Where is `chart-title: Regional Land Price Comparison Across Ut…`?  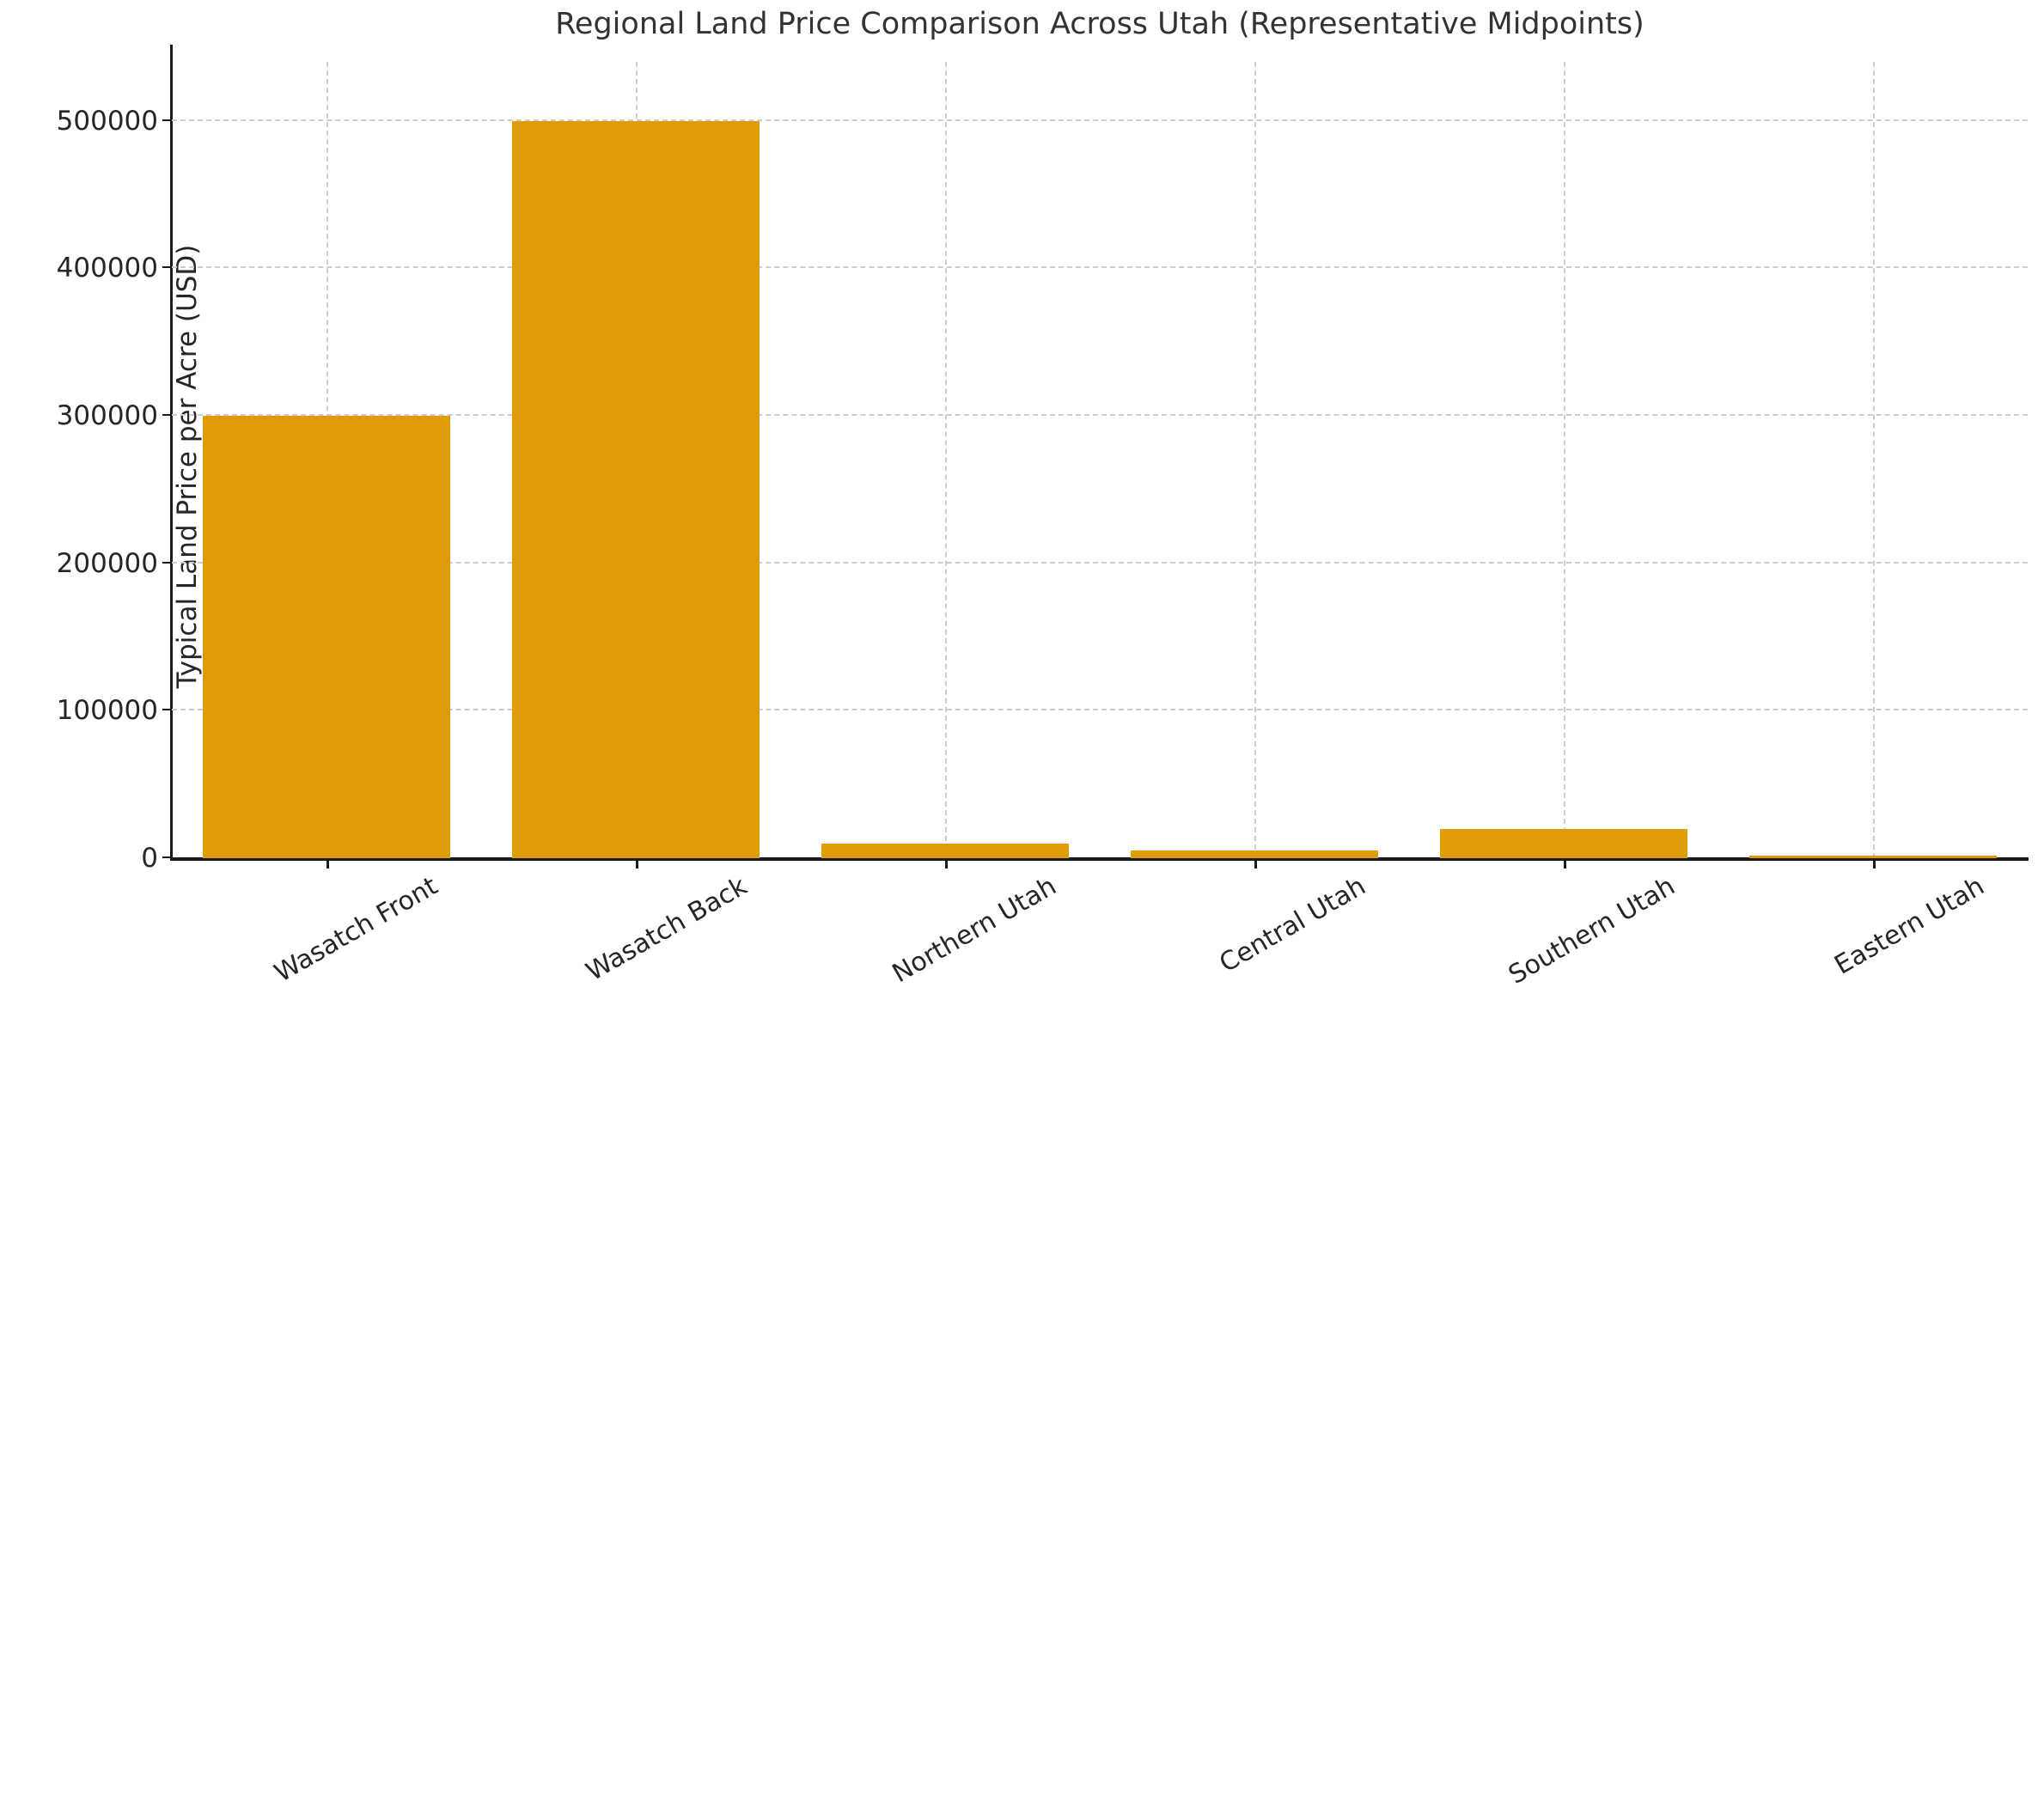 chart-title: Regional Land Price Comparison Across Ut… is located at coordinates (1099, 24).